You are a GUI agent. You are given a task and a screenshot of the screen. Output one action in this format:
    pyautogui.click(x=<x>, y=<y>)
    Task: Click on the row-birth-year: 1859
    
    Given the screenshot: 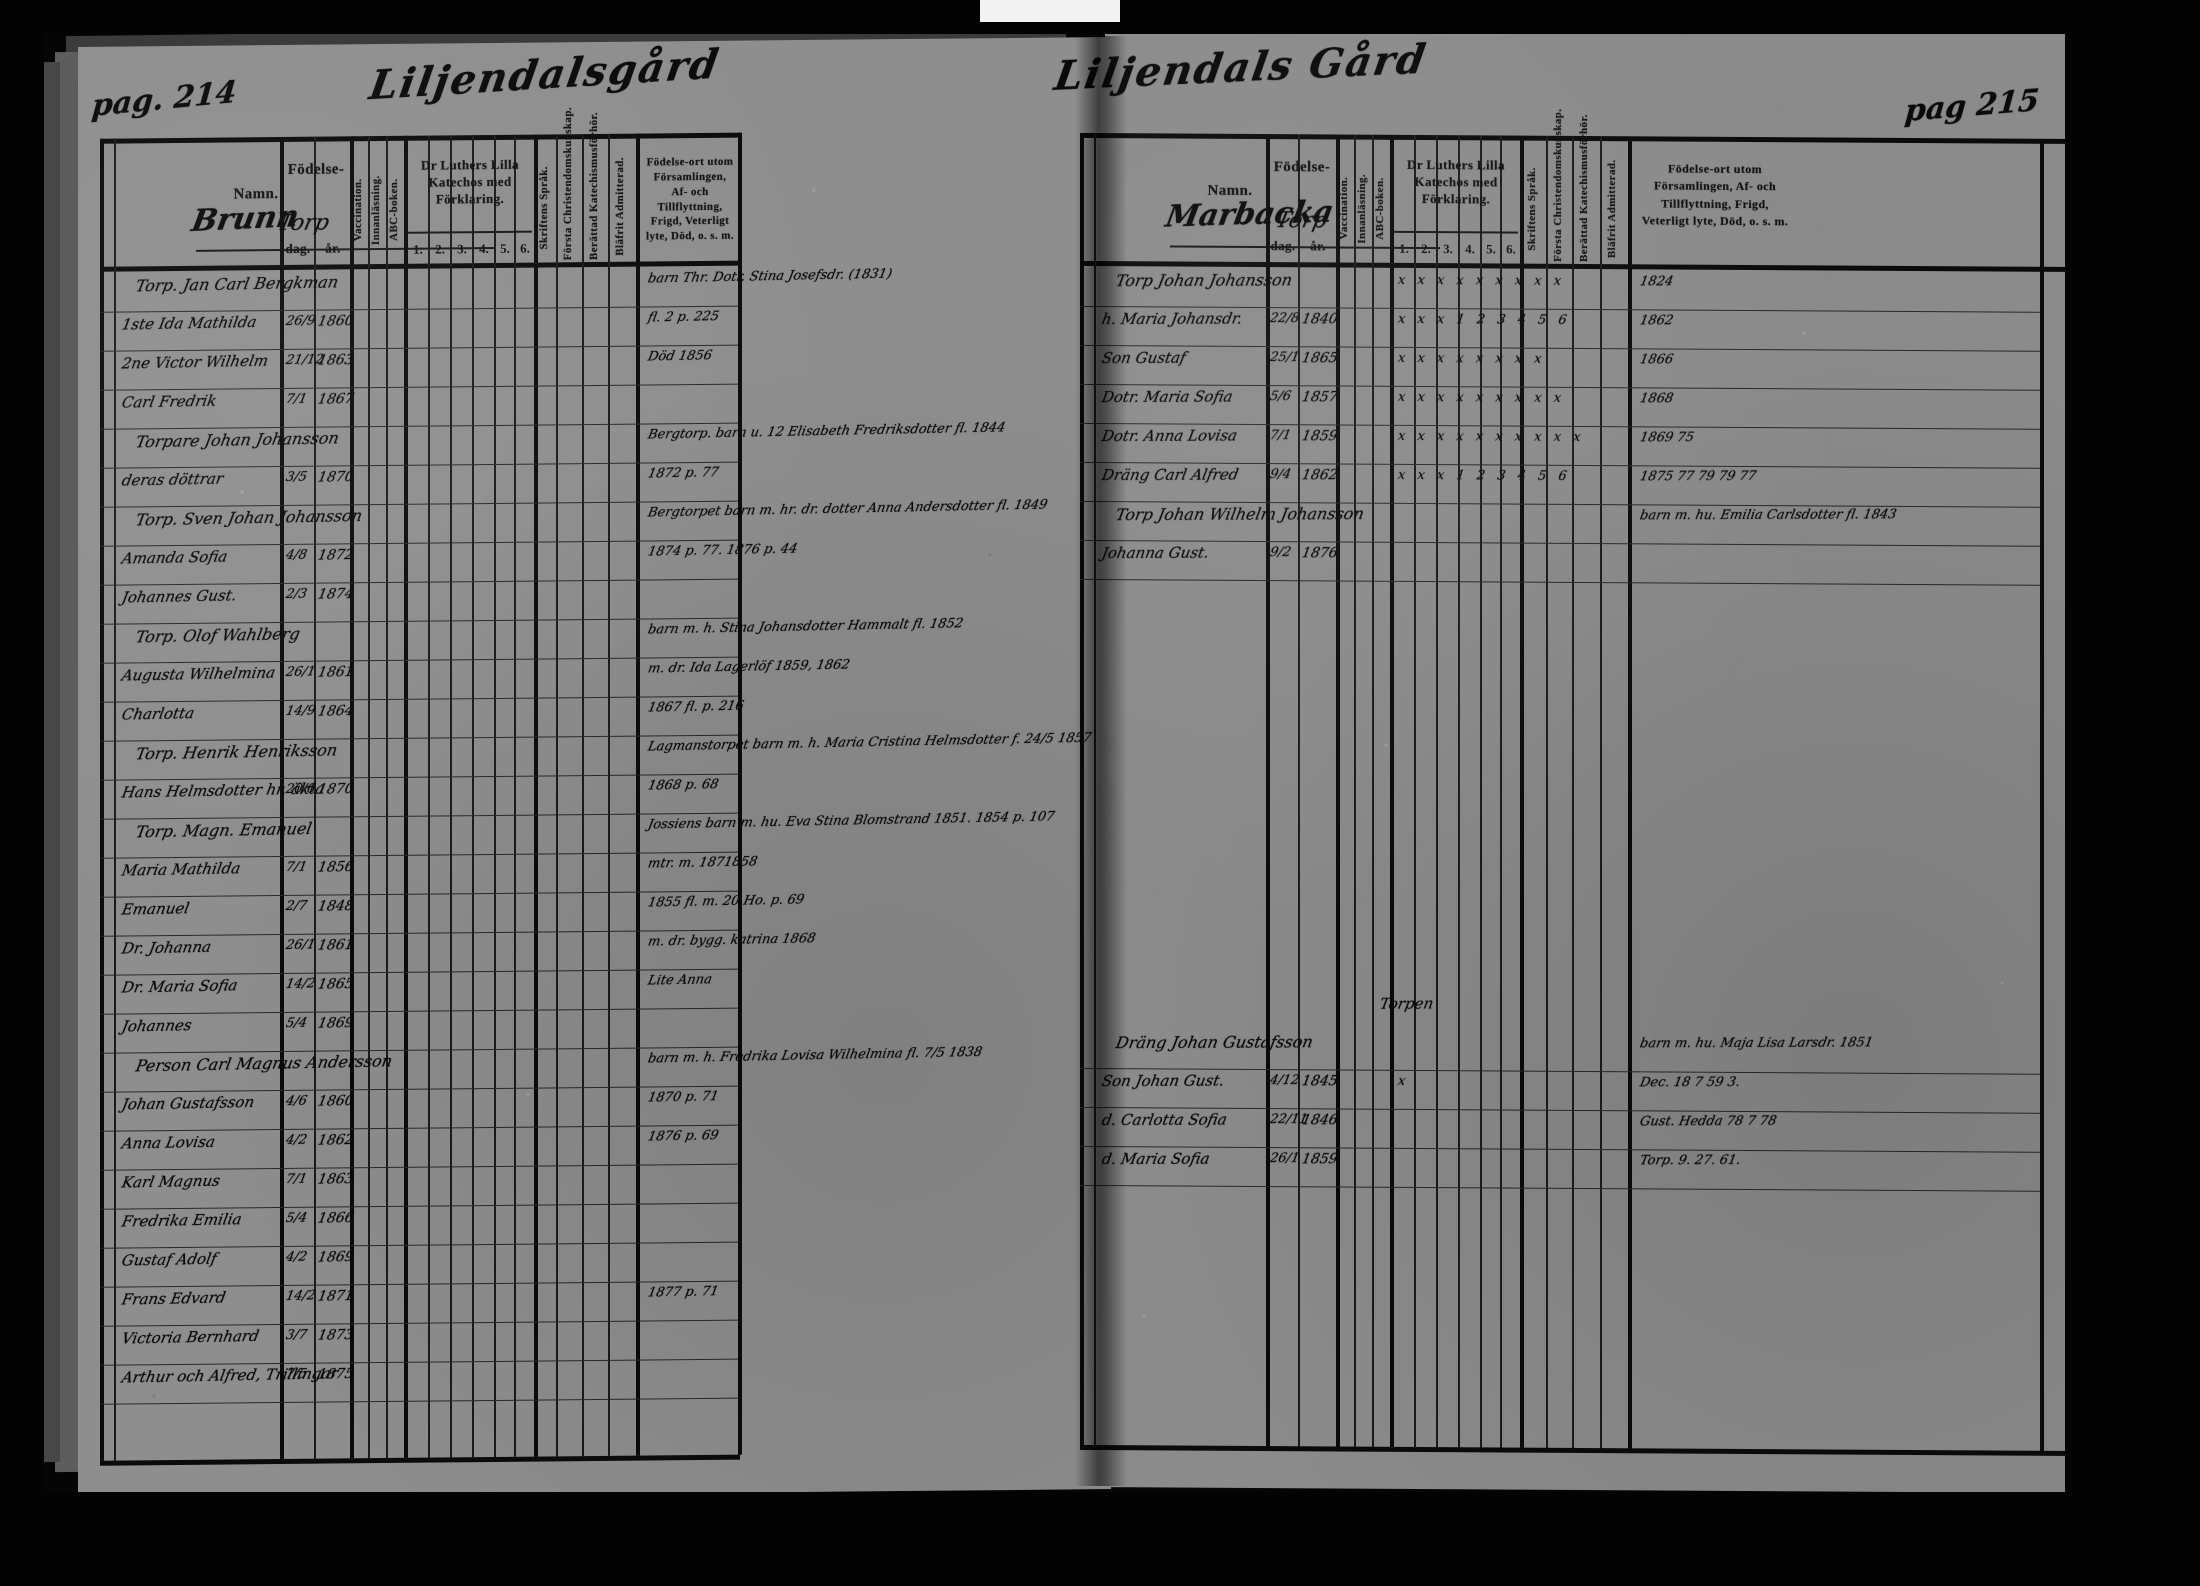 What is the action you would take?
    pyautogui.click(x=1320, y=1159)
    